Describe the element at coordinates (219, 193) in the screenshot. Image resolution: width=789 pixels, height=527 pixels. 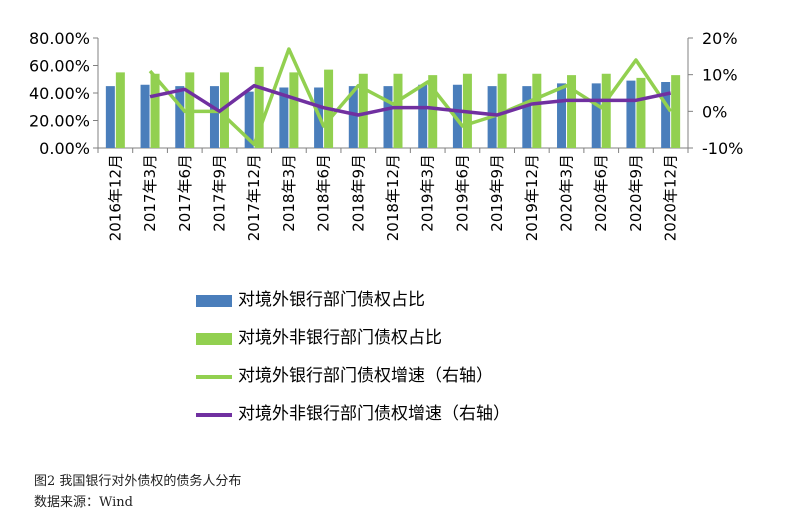
I see `x-tick-label: 2017年9月` at that location.